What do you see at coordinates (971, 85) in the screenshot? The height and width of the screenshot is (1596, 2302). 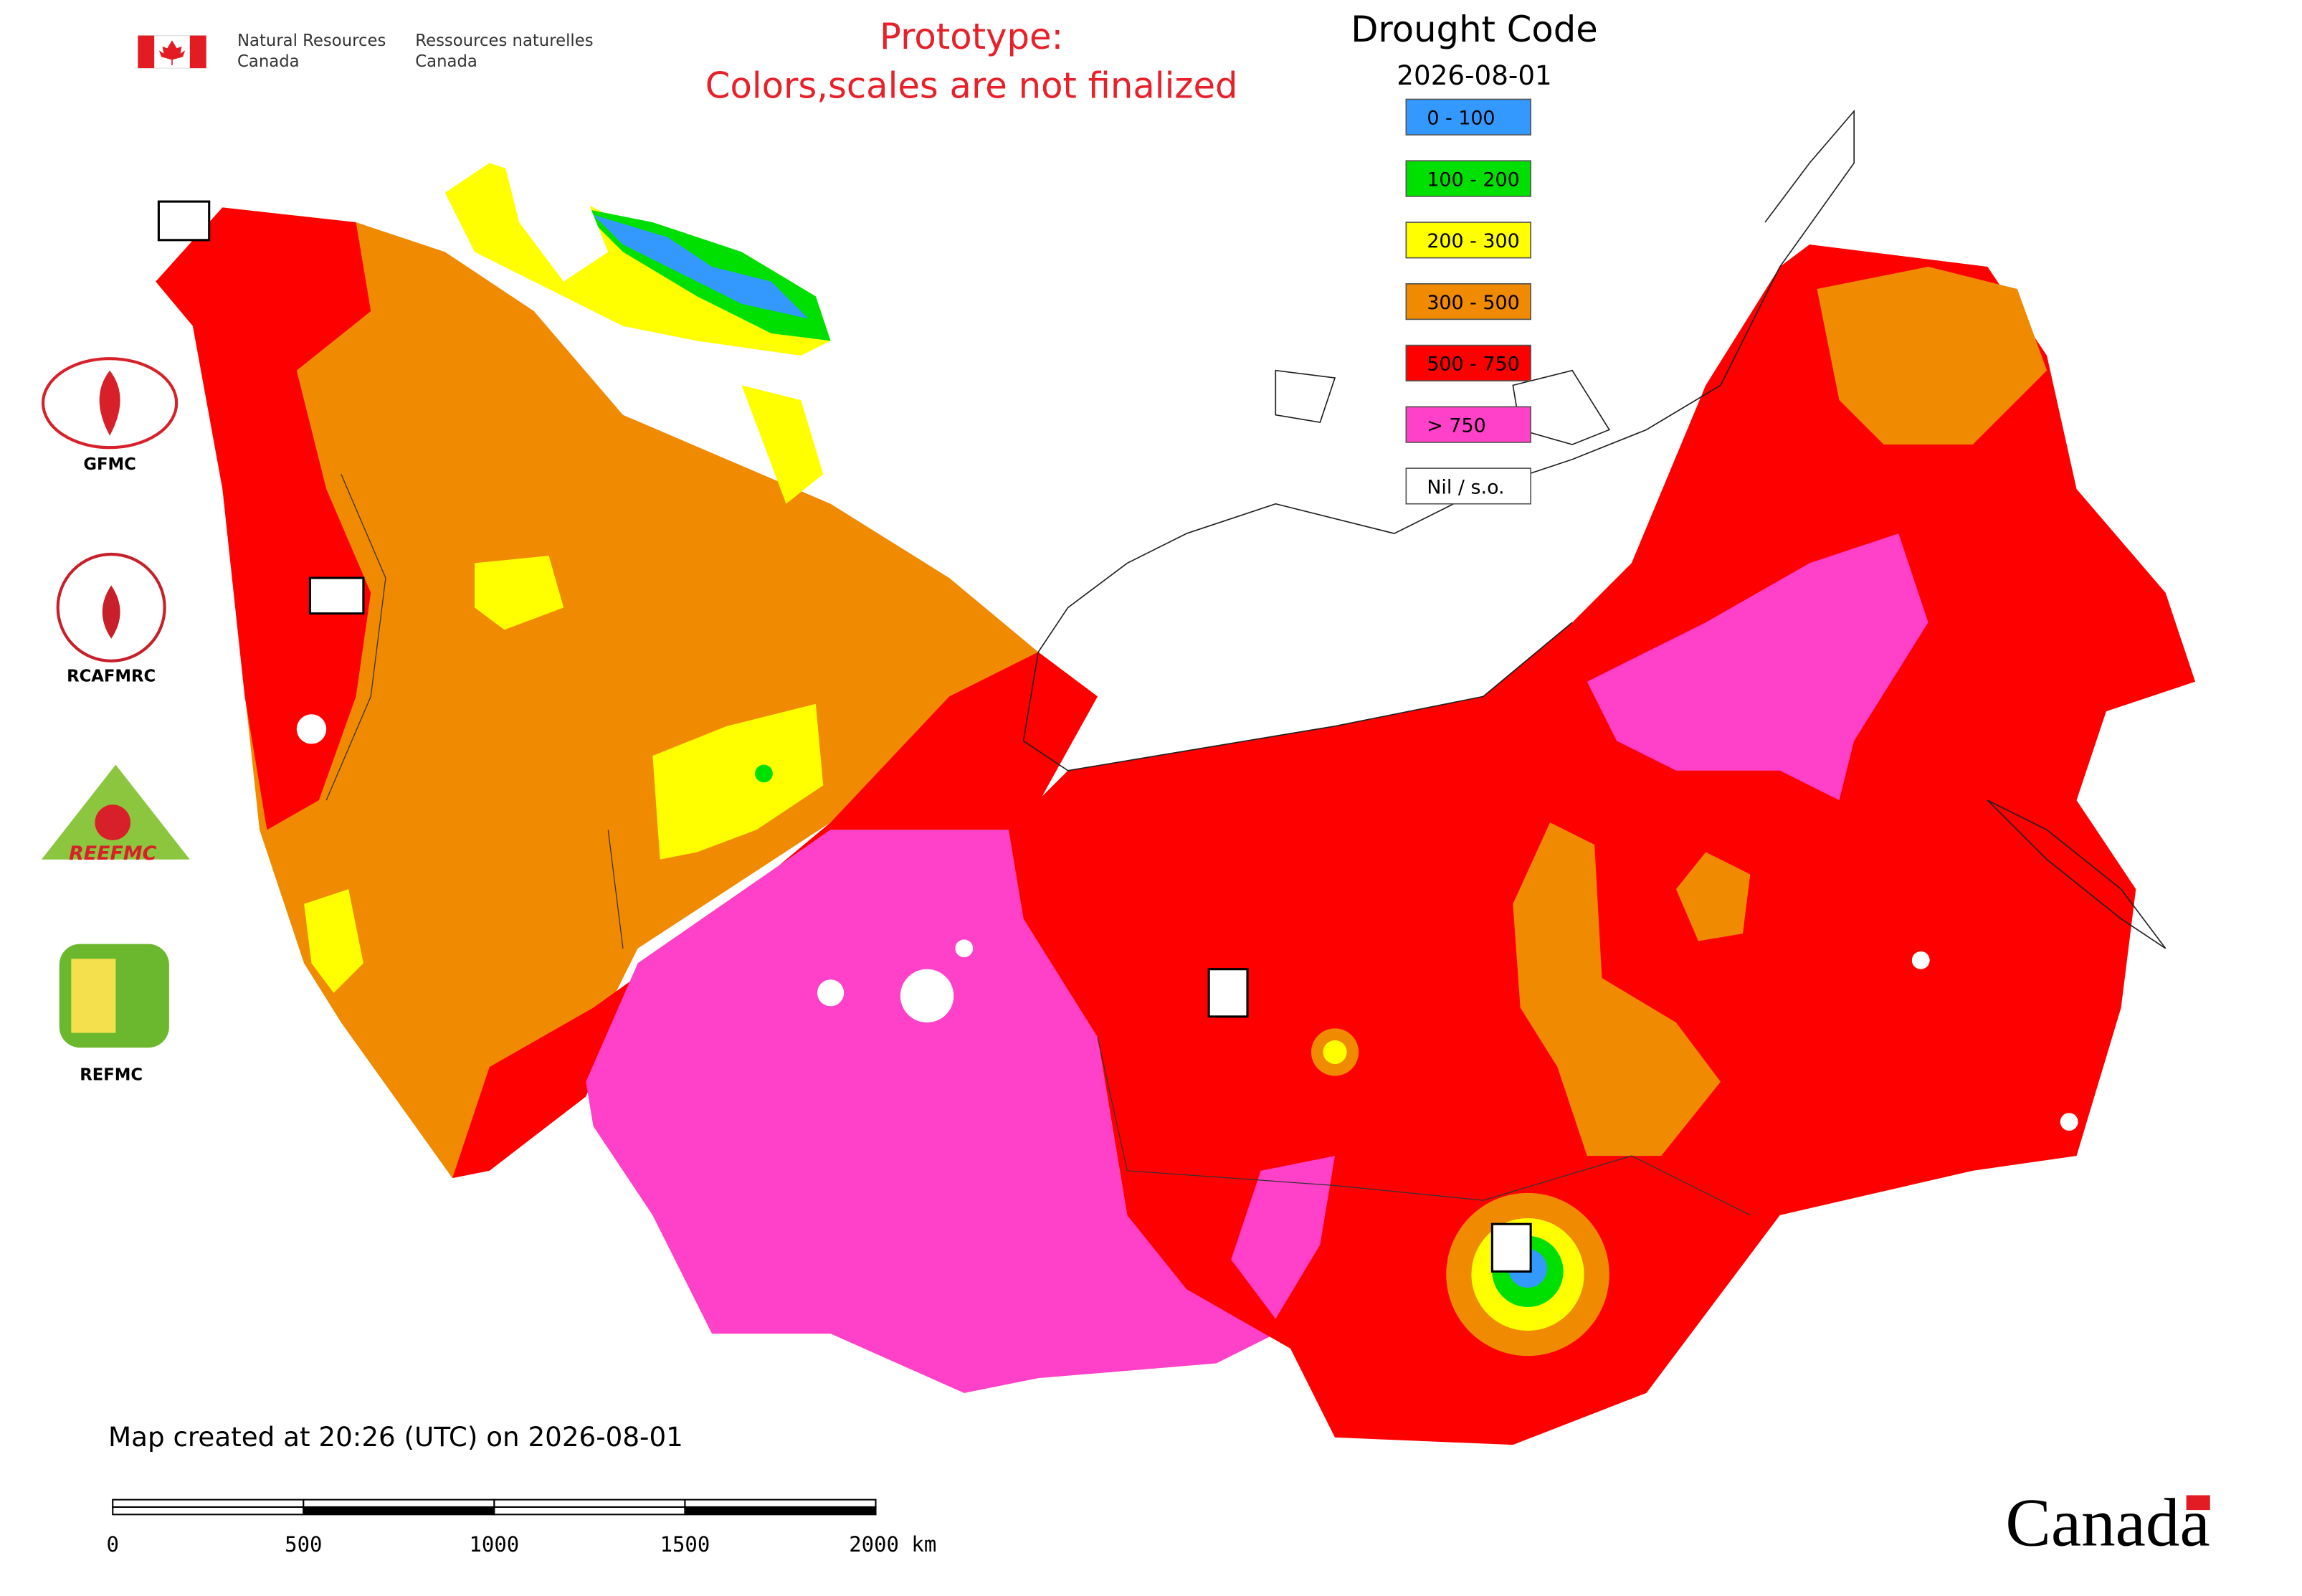 I see `notice: Colors,scales are not finalized` at bounding box center [971, 85].